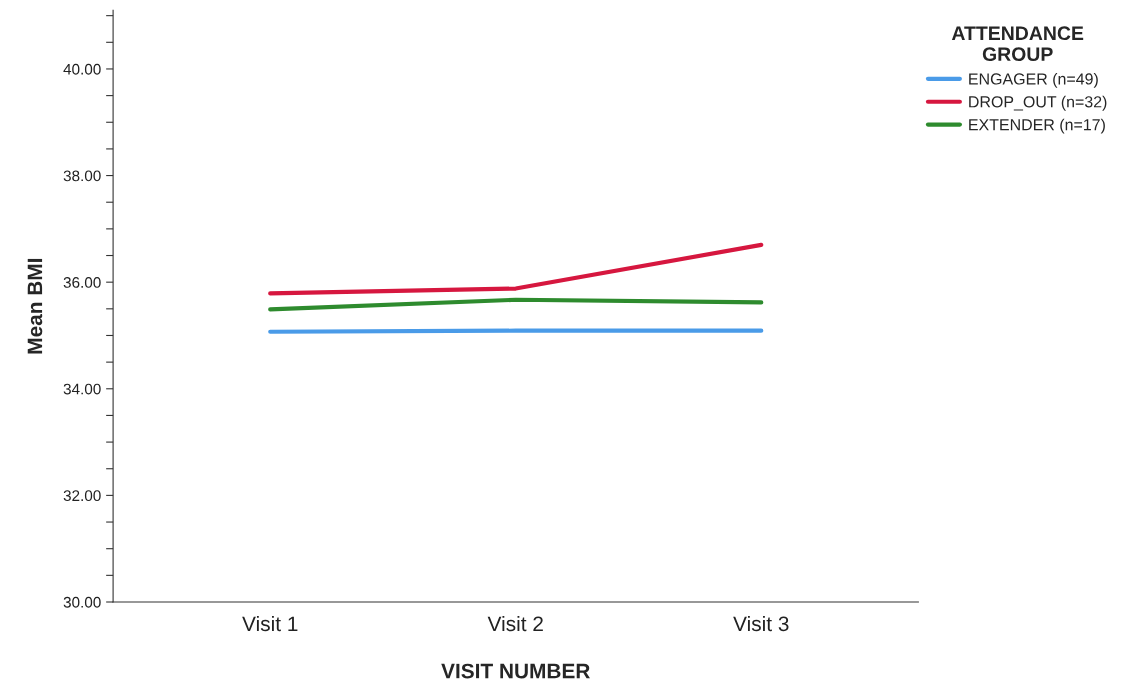 The image size is (1131, 688). What do you see at coordinates (82, 69) in the screenshot?
I see `y-tick-label: 40.00` at bounding box center [82, 69].